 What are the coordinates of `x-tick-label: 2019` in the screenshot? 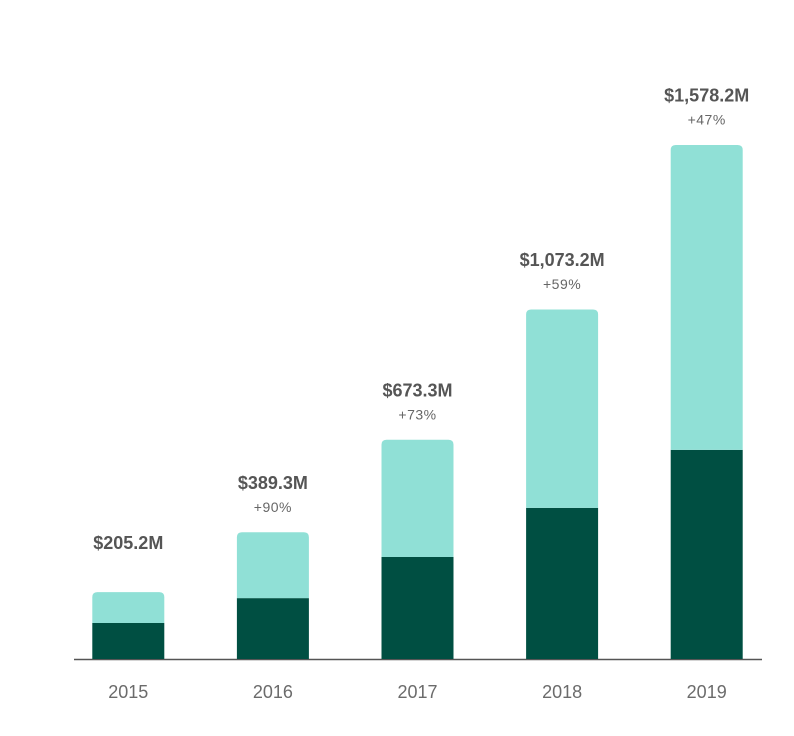 It's located at (707, 692).